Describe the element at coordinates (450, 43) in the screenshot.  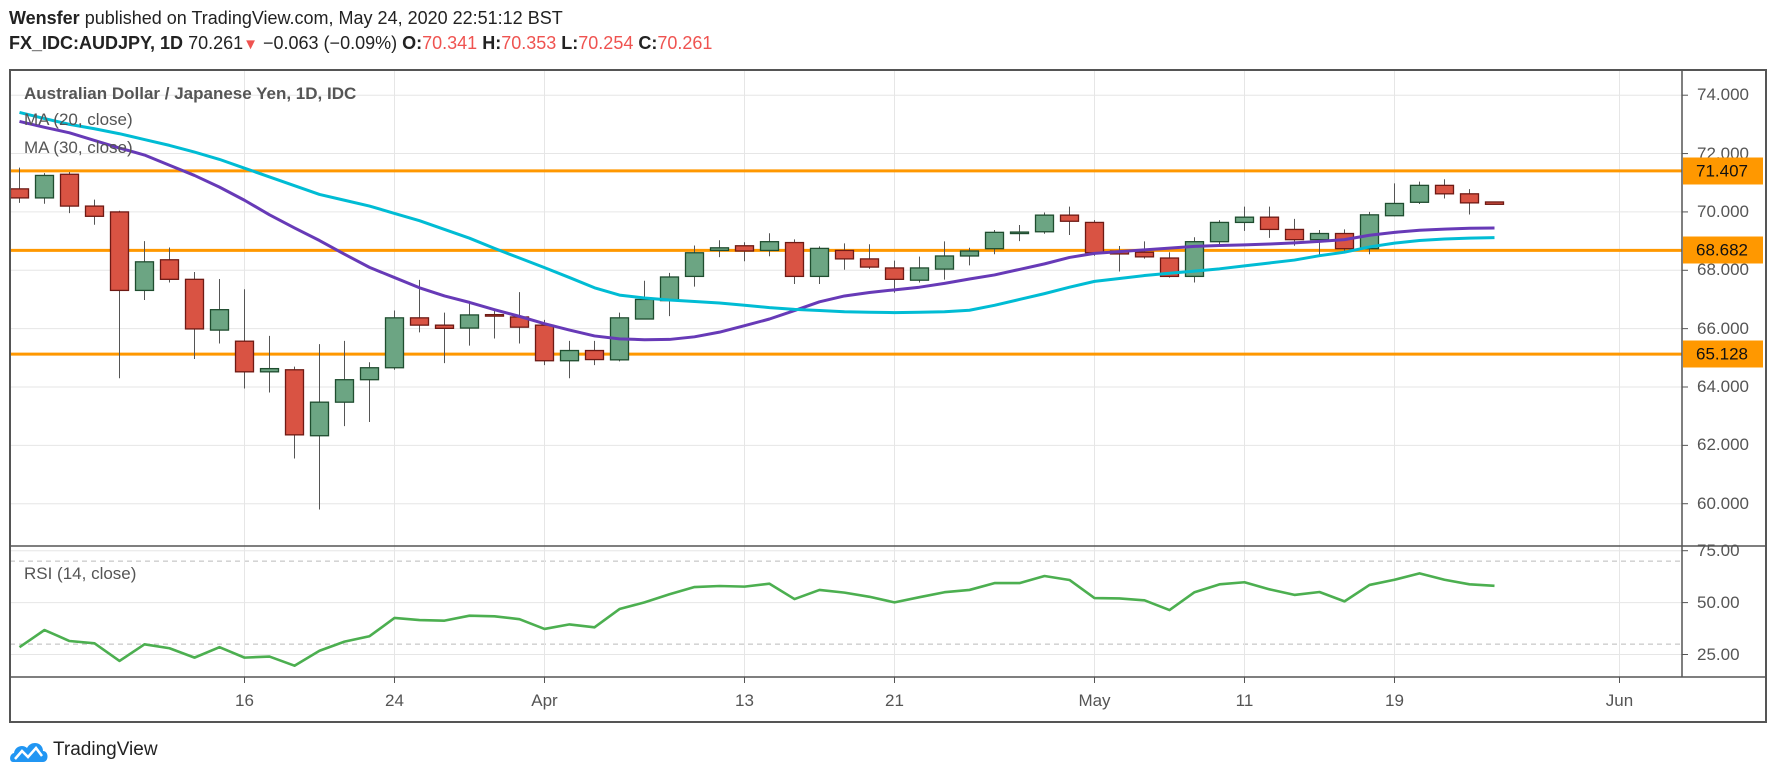
I see `open-value: 70.341` at that location.